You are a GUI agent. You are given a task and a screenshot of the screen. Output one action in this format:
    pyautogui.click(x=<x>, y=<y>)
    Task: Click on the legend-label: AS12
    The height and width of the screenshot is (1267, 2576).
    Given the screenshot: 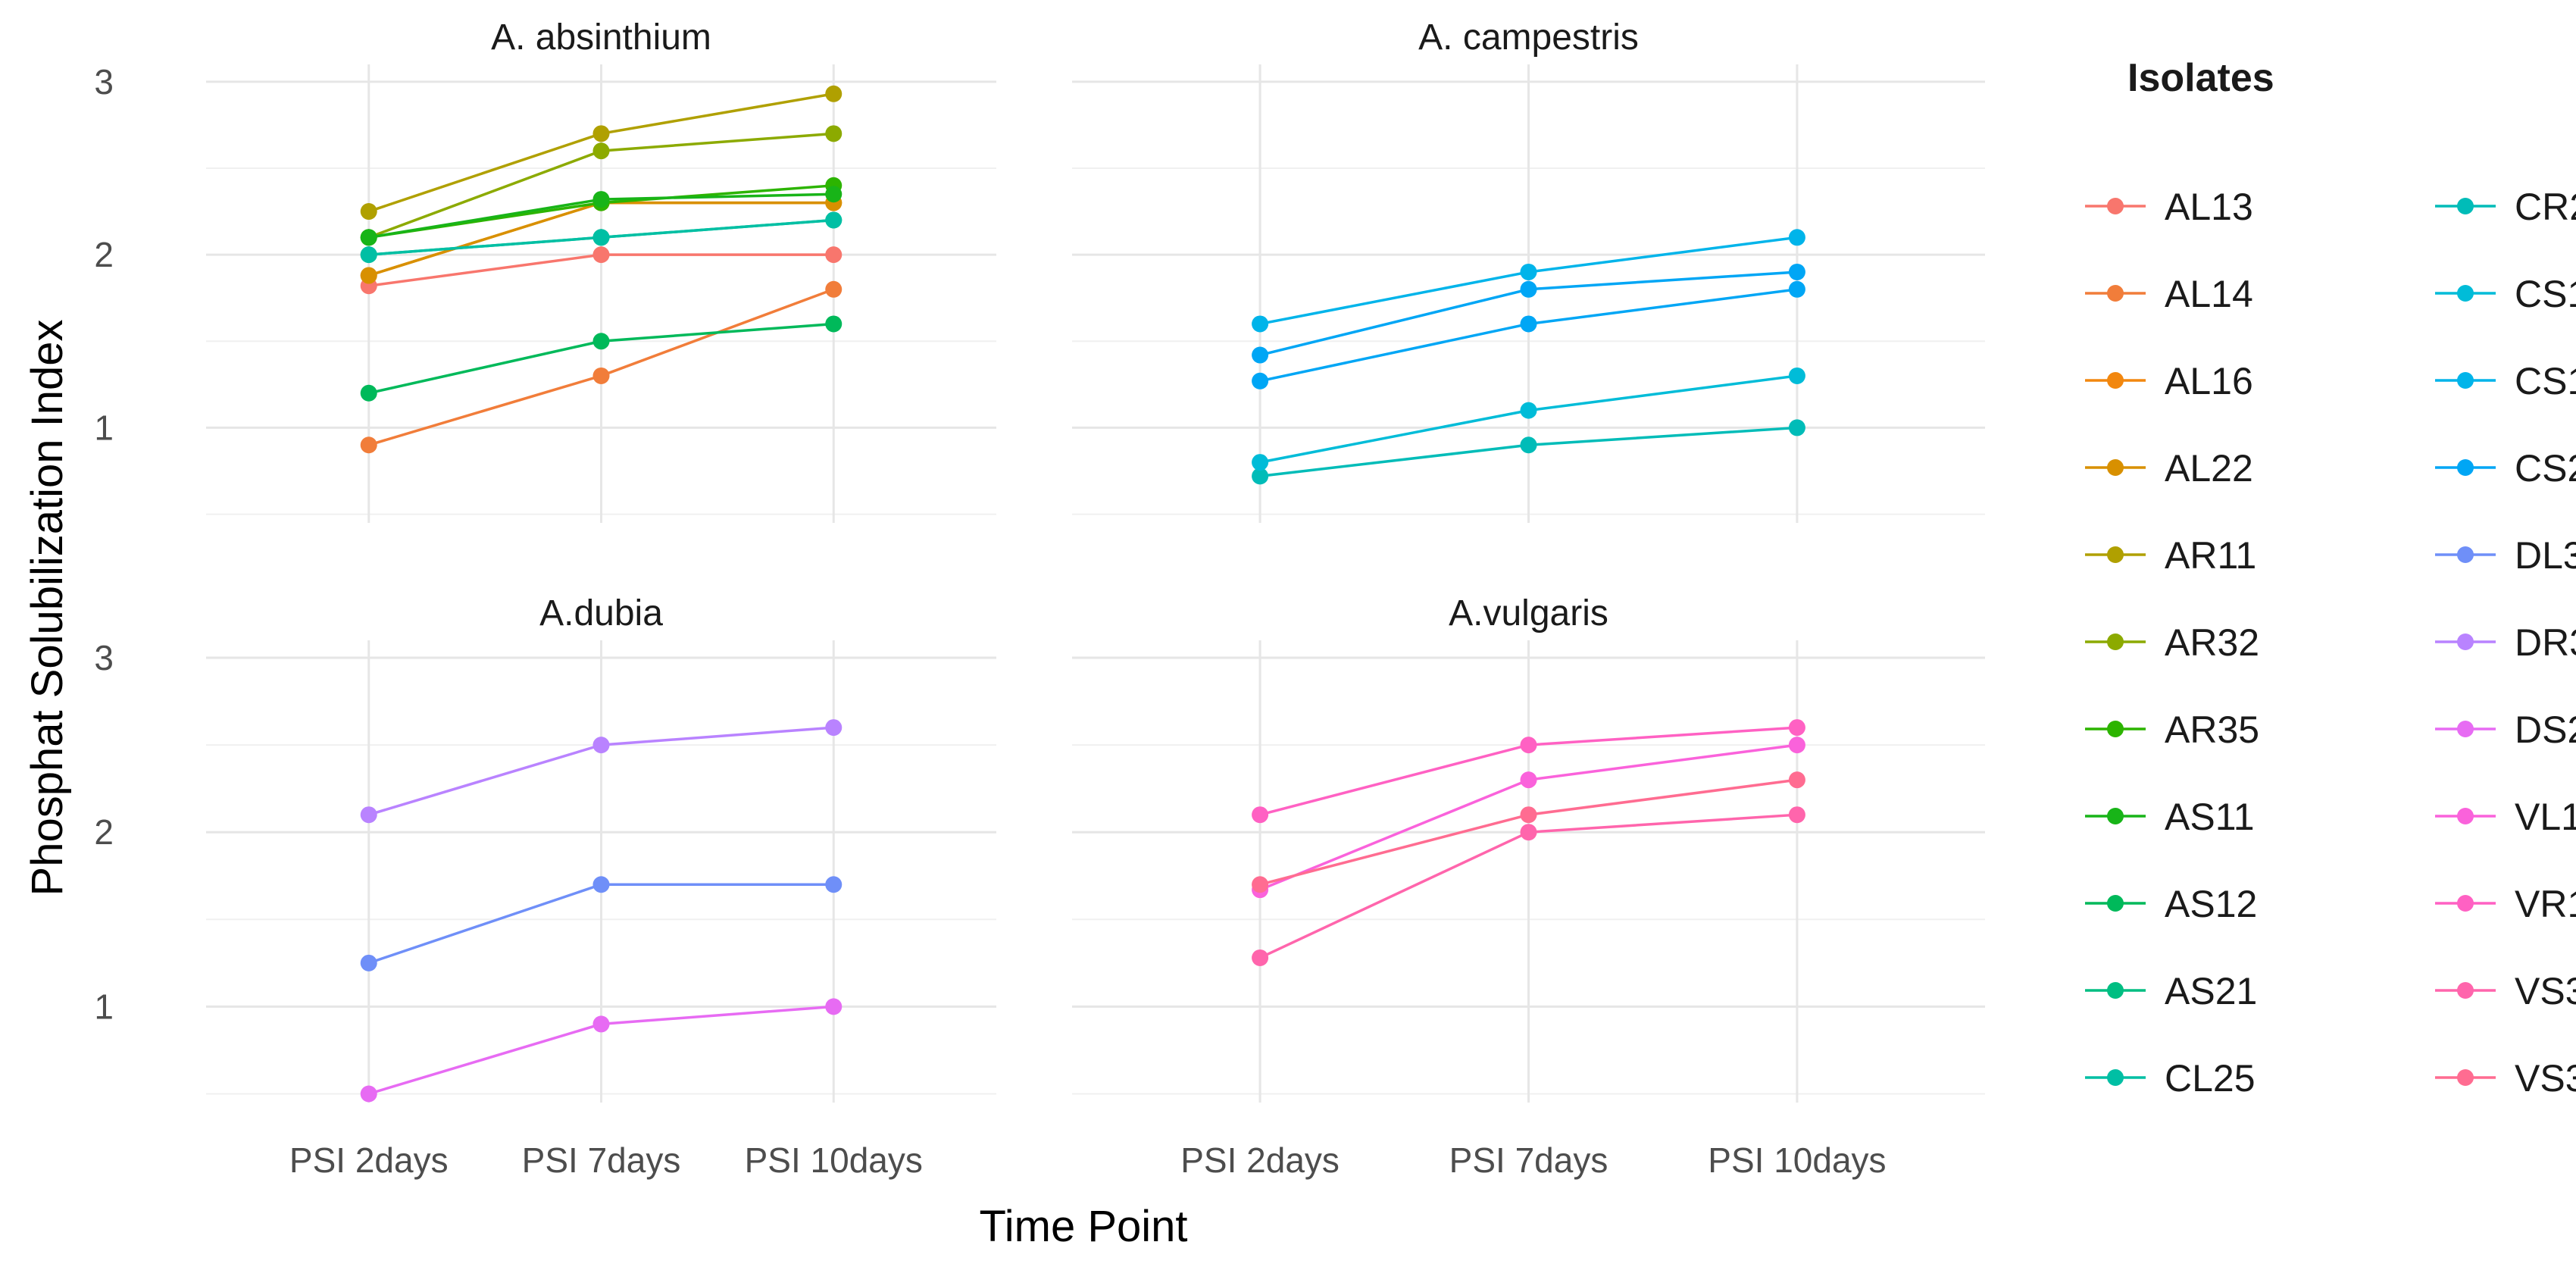 What is the action you would take?
    pyautogui.click(x=2211, y=904)
    